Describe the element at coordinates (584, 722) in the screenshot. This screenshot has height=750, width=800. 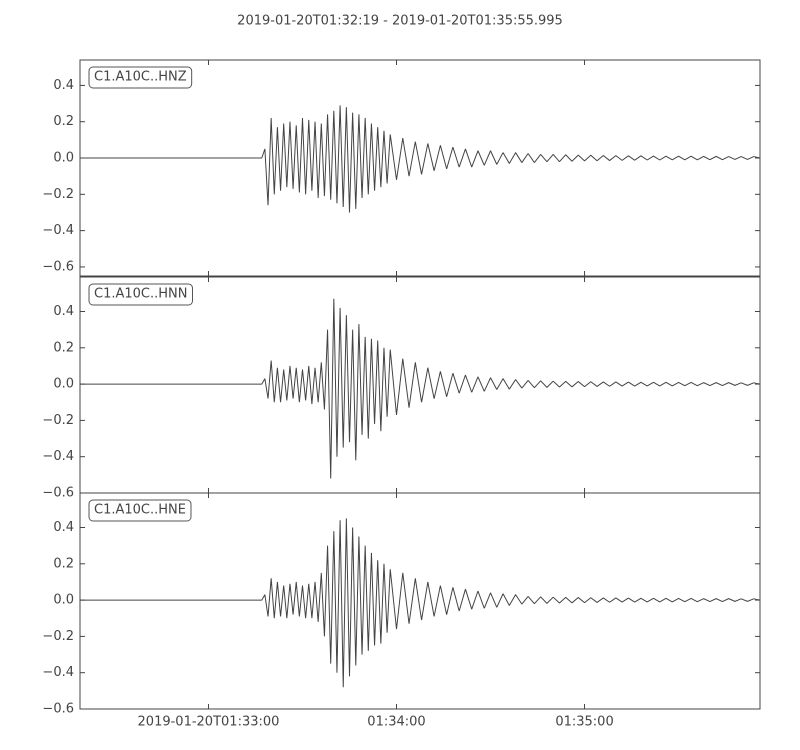
I see `x-tick-label: 01:35:00` at that location.